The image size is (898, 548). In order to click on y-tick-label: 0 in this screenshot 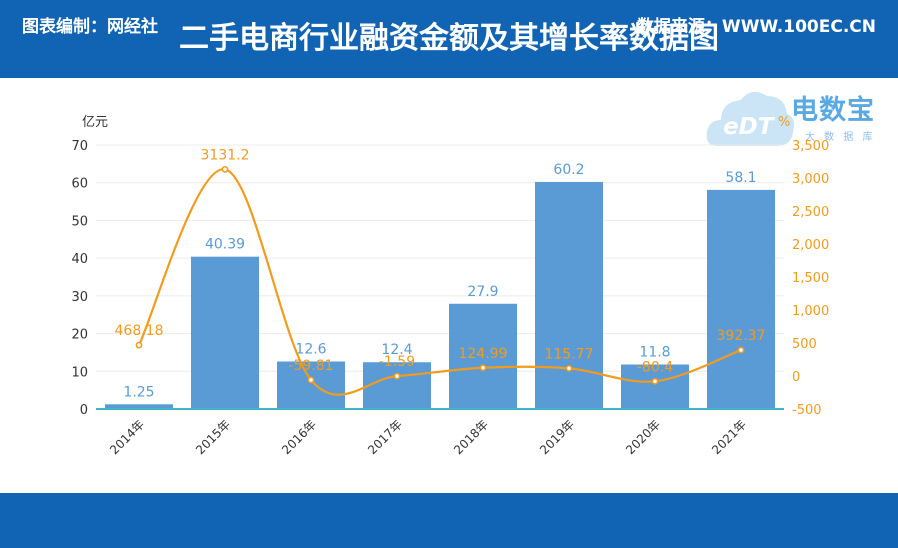, I will do `click(84, 410)`.